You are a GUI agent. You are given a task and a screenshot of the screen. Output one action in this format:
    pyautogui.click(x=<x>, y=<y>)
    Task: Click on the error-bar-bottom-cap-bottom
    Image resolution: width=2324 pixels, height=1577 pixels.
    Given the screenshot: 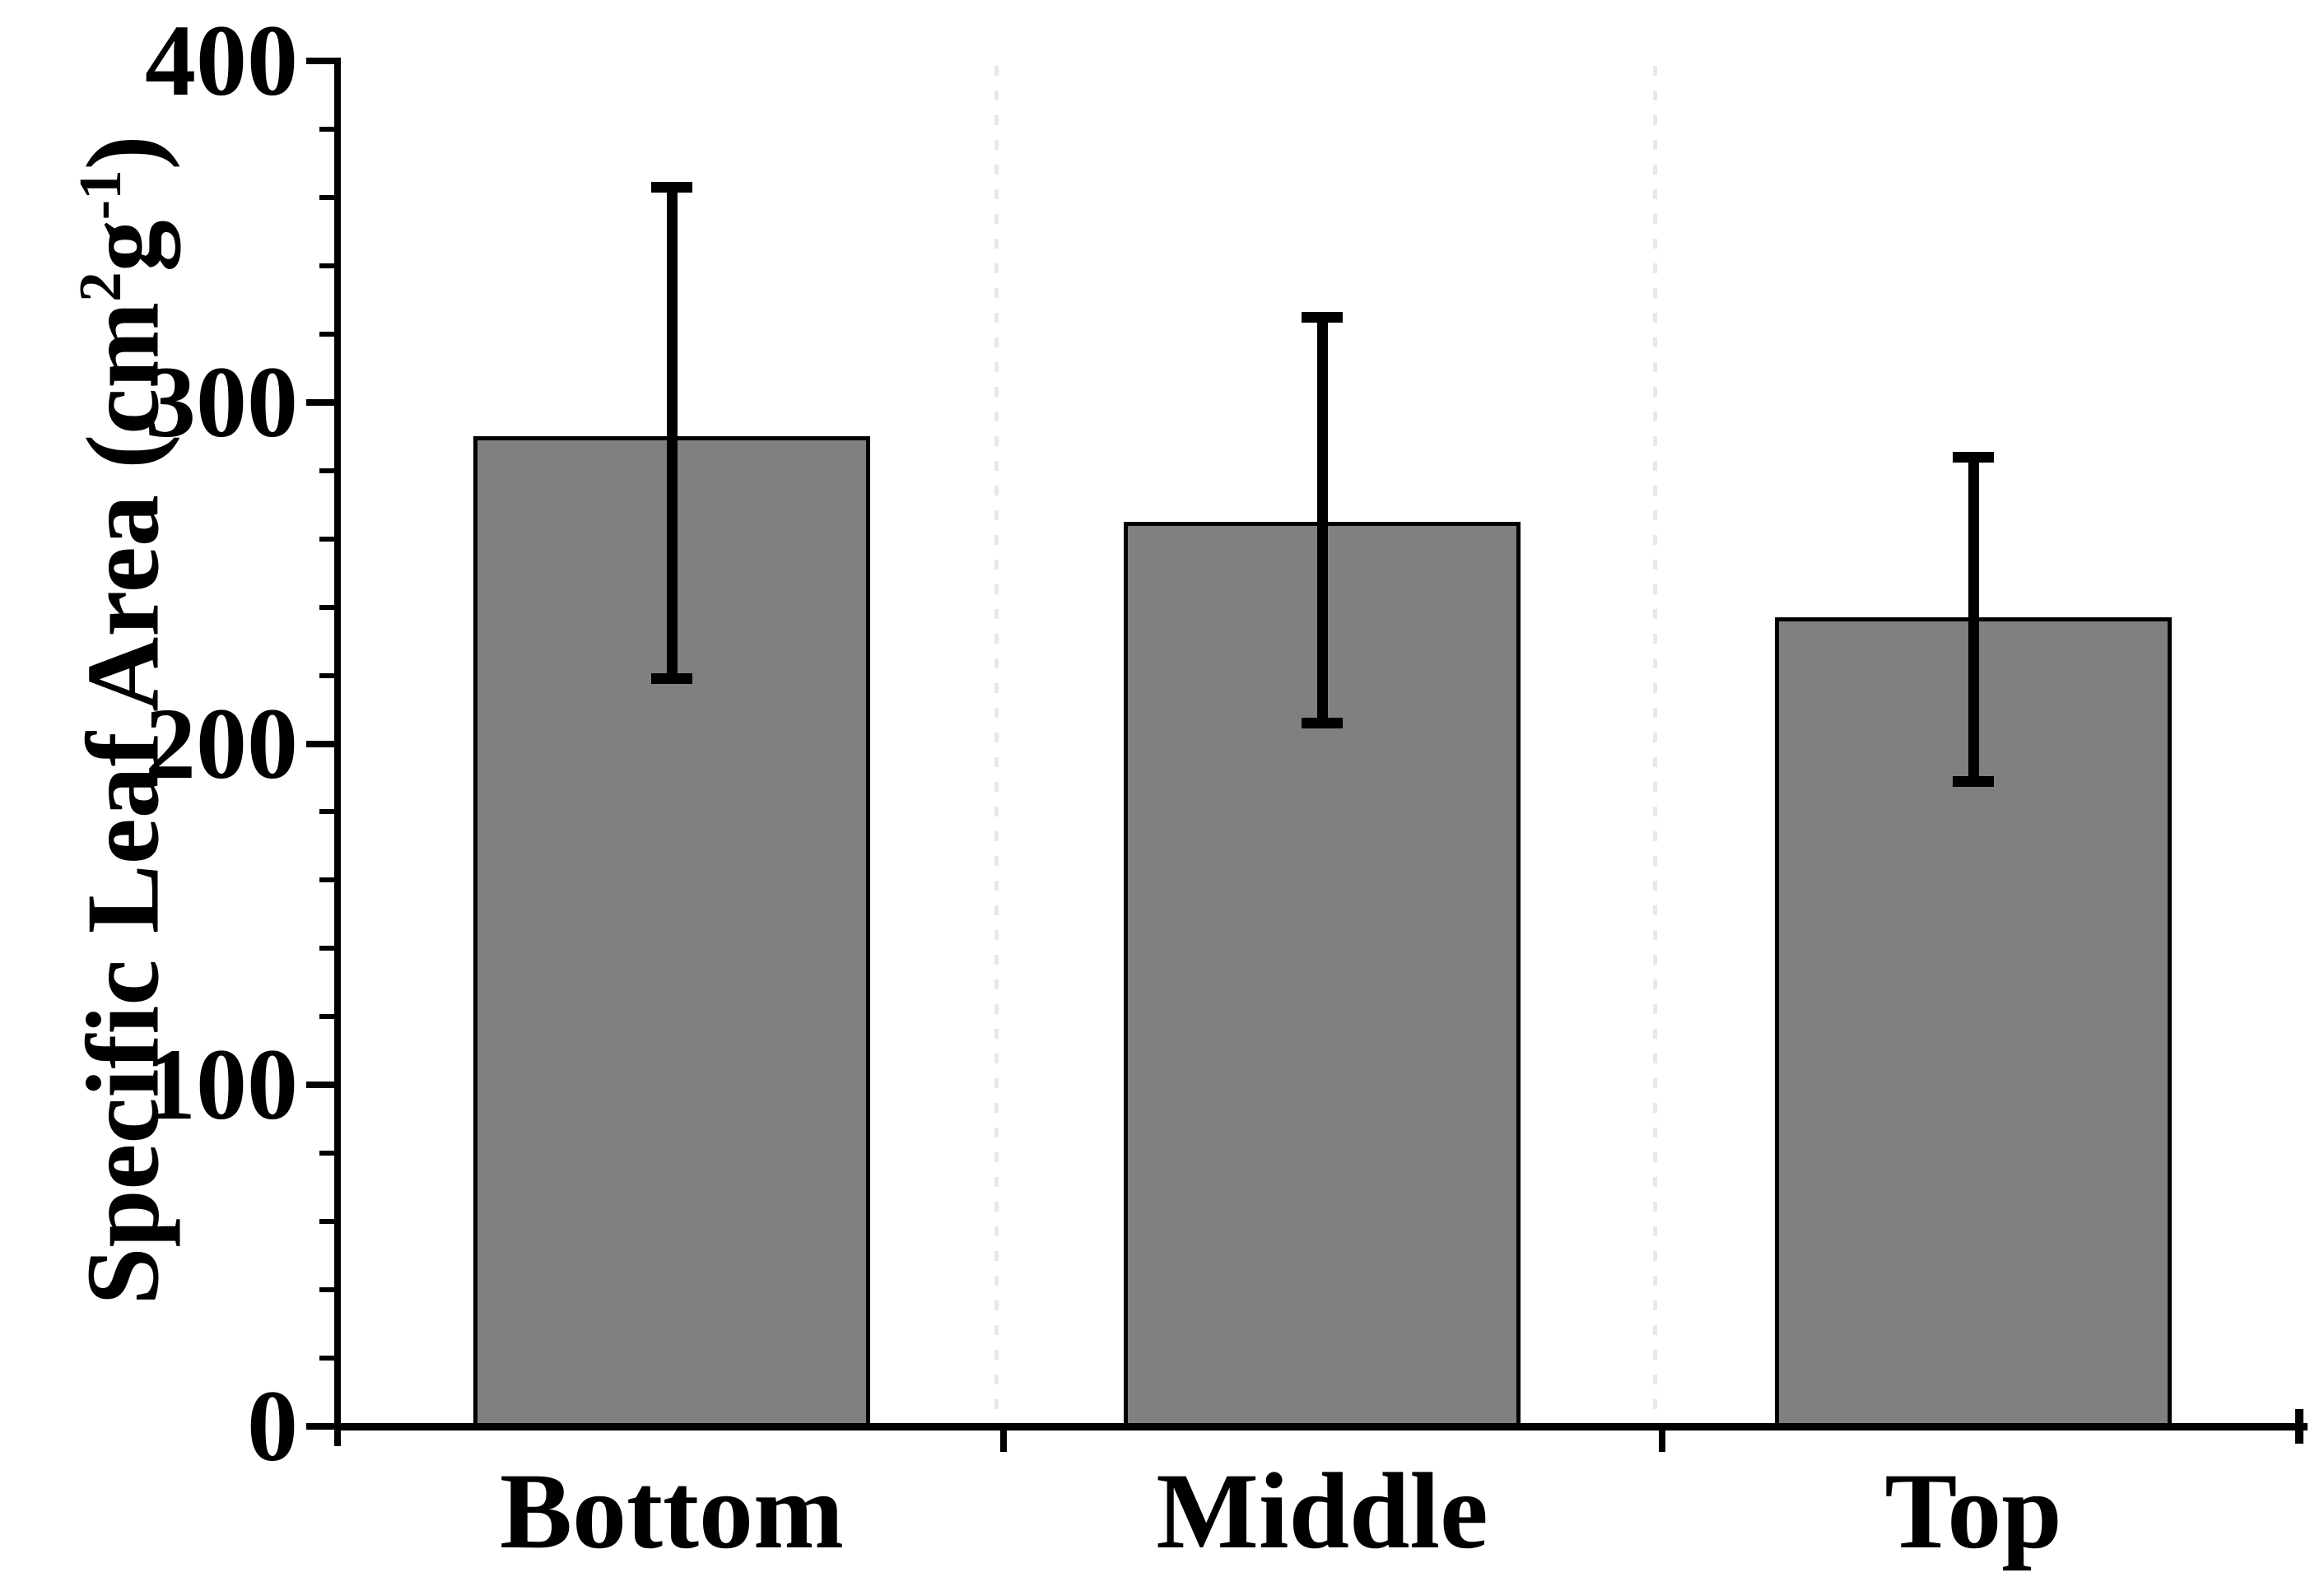 What is the action you would take?
    pyautogui.click(x=671, y=678)
    